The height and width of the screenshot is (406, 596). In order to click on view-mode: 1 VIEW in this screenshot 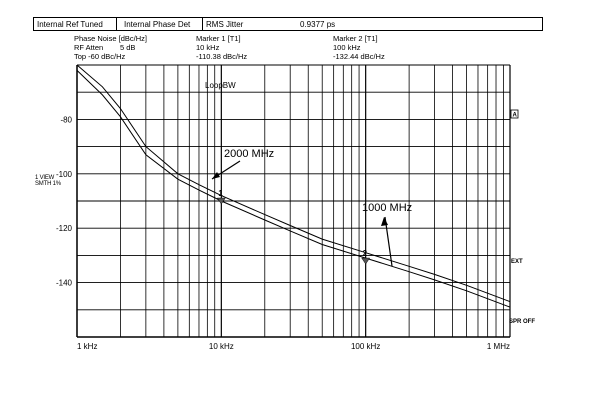, I will do `click(45, 178)`.